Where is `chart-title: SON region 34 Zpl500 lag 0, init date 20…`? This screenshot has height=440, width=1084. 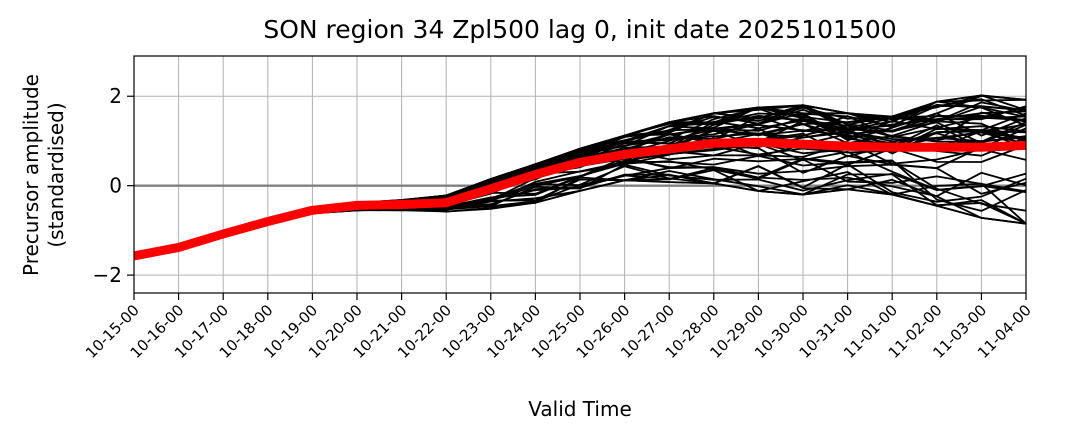
chart-title: SON region 34 Zpl500 lag 0, init date 20… is located at coordinates (579, 29).